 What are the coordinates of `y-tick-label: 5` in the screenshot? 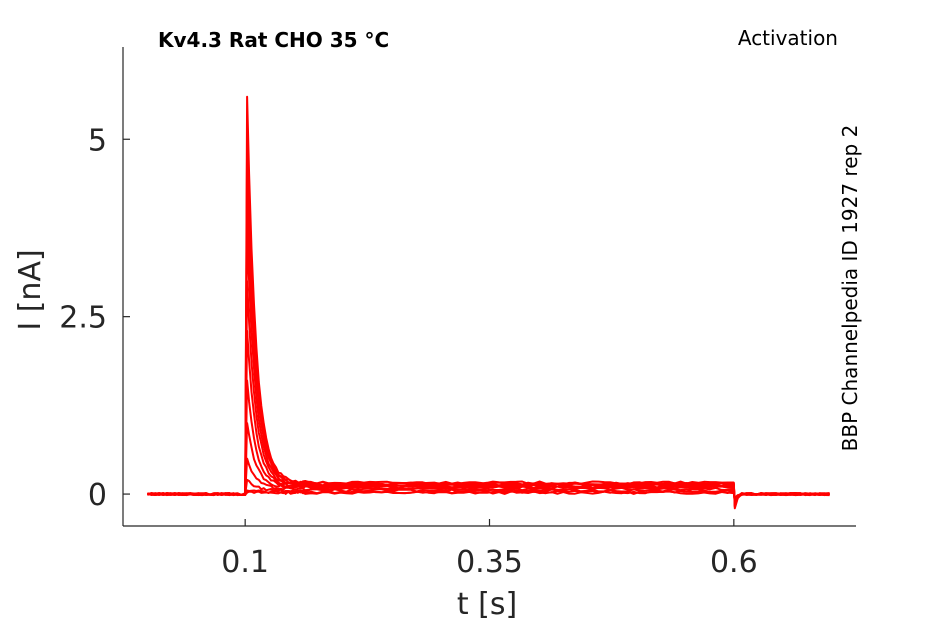 It's located at (97, 140).